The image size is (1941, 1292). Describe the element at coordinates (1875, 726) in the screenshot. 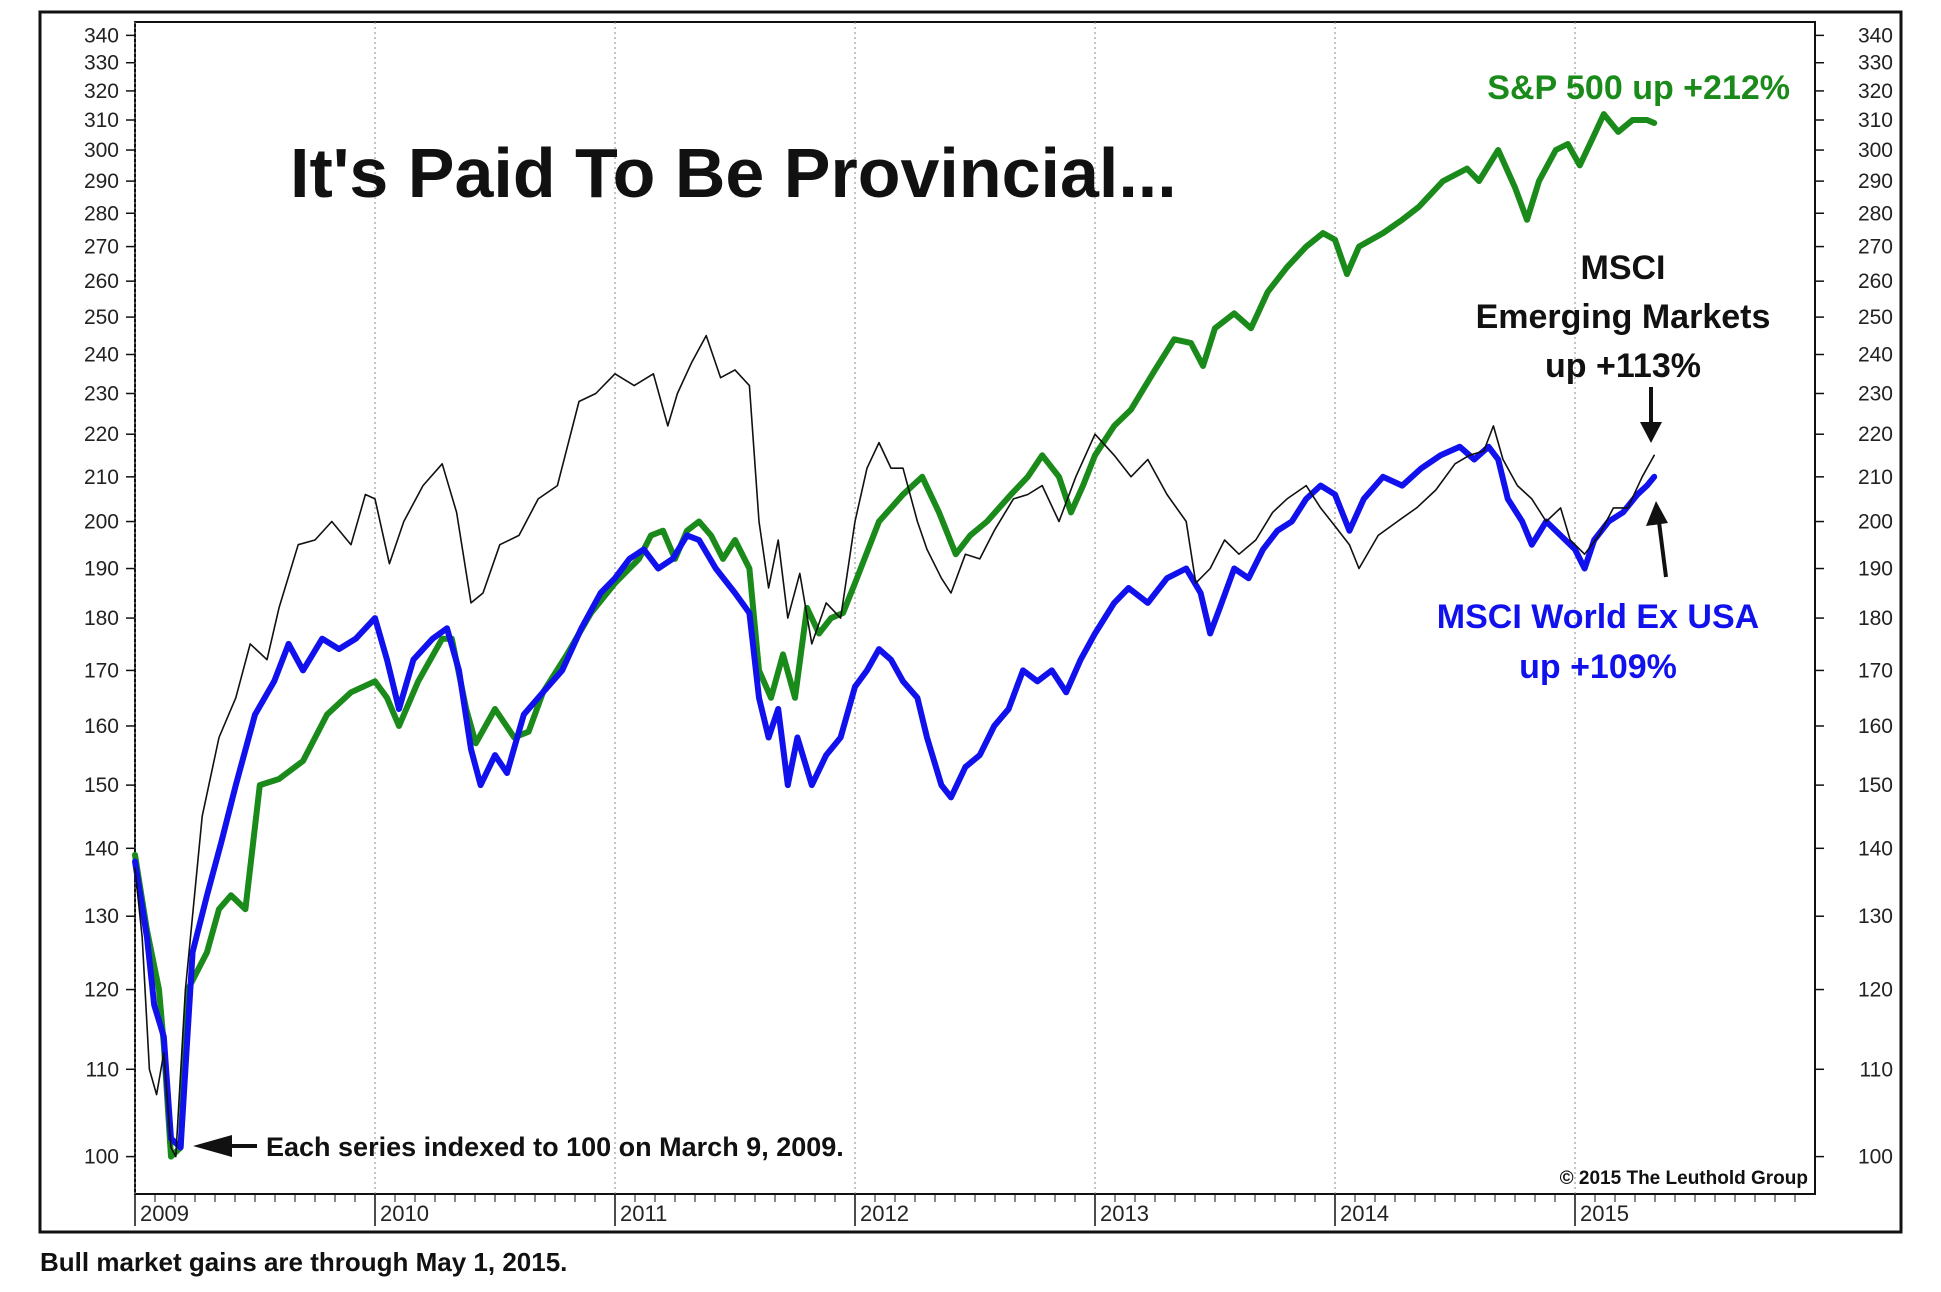

I see `y-tick-label-right: 160` at that location.